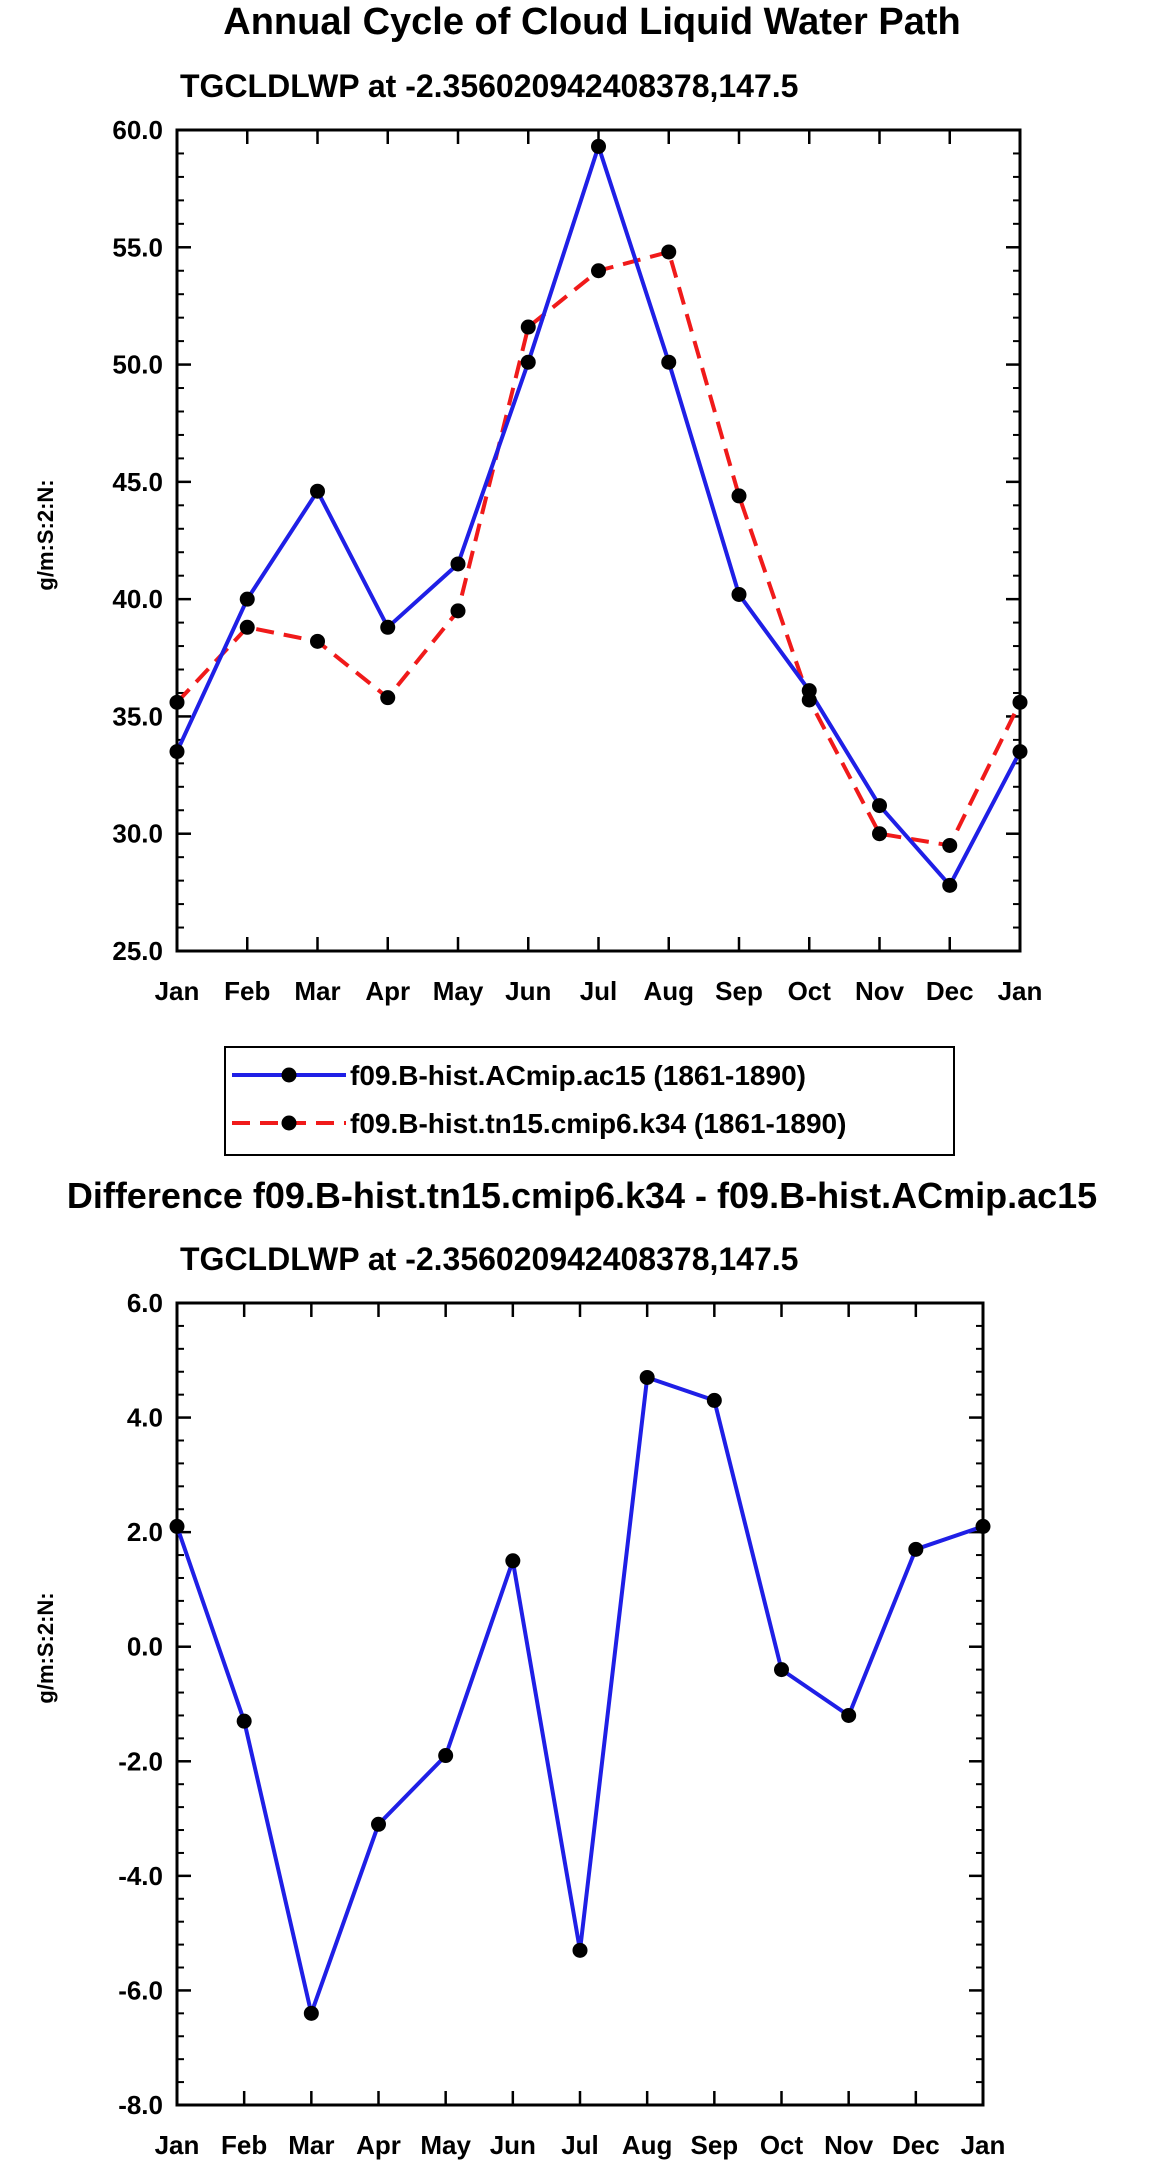 This screenshot has height=2179, width=1161. I want to click on chart1-xtick-label: Aug, so click(668, 991).